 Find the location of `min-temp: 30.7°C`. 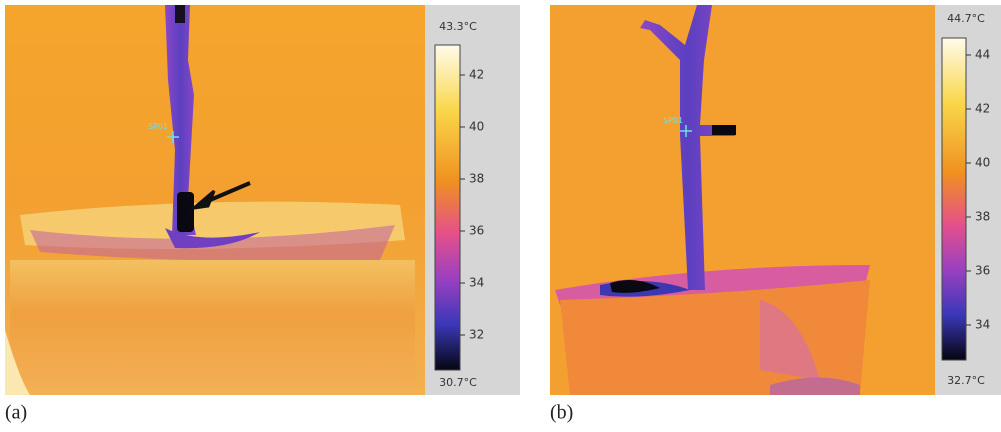

min-temp: 30.7°C is located at coordinates (458, 382).